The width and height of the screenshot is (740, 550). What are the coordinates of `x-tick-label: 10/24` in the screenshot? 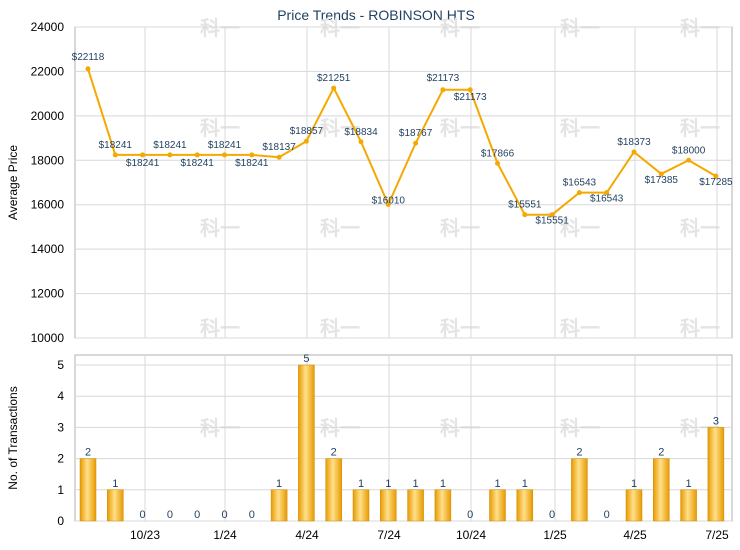 It's located at (471, 535).